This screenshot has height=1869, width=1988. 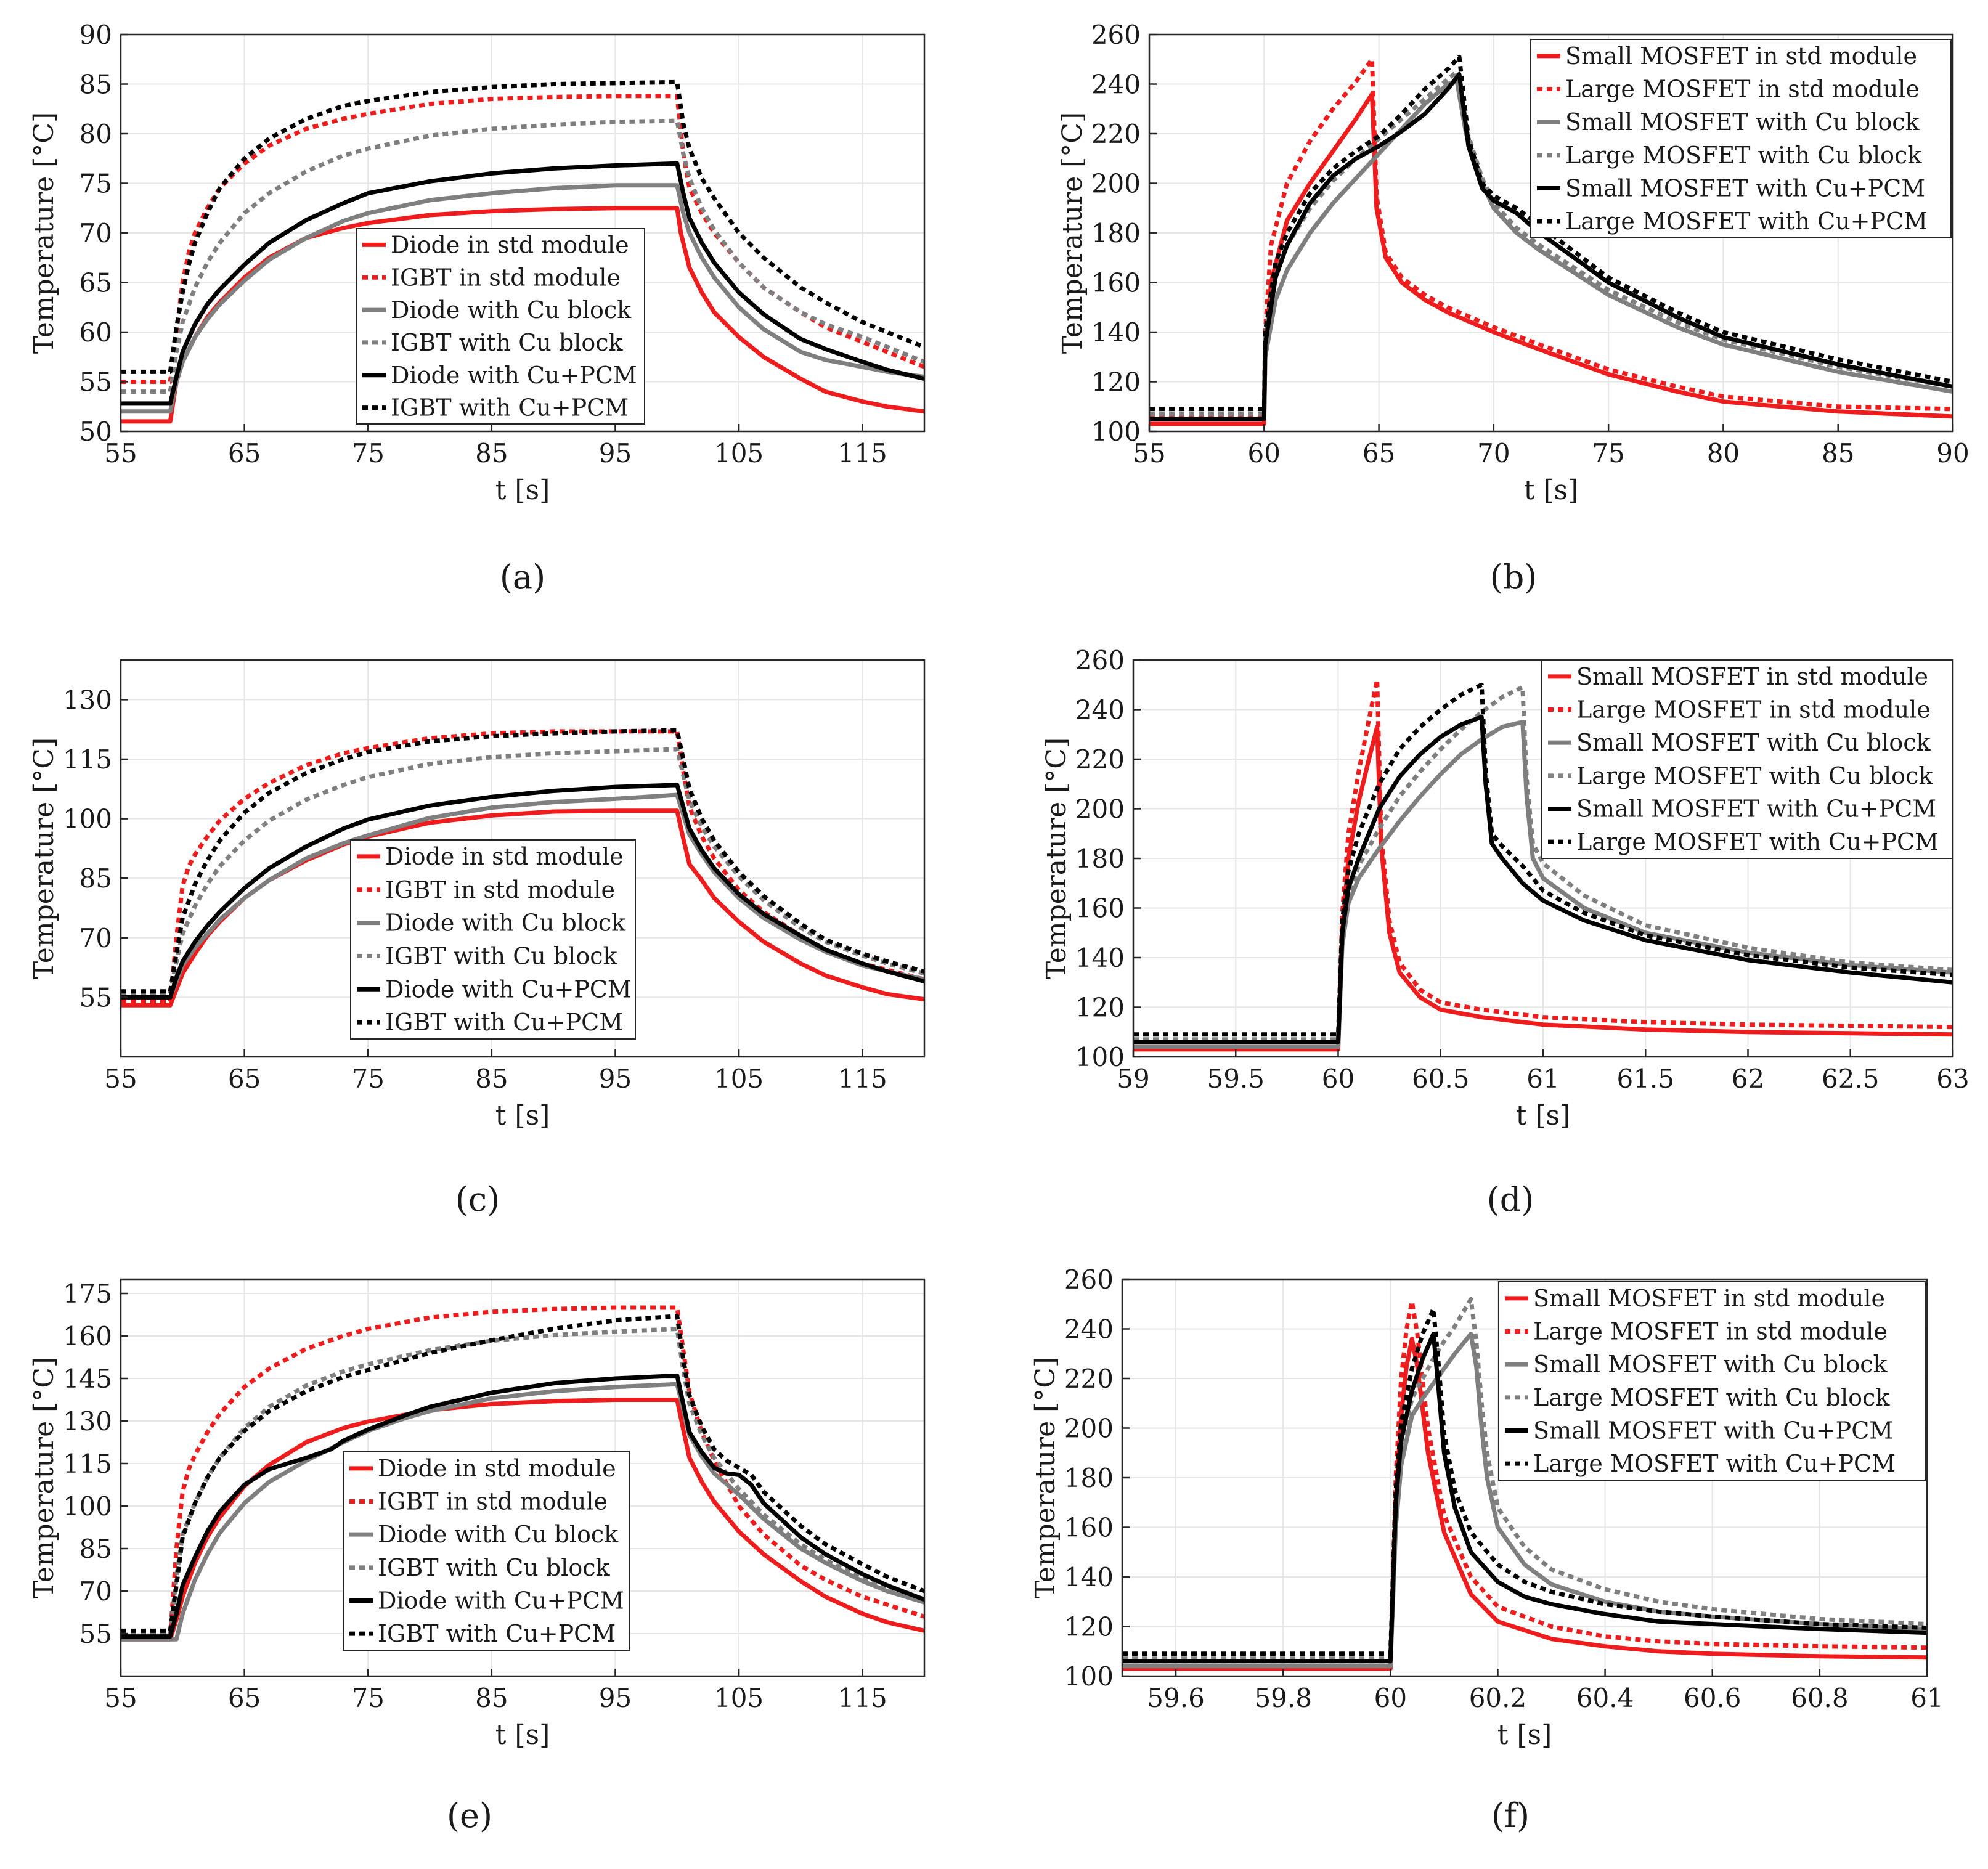 I want to click on y-tick-label: 240, so click(x=1089, y=1329).